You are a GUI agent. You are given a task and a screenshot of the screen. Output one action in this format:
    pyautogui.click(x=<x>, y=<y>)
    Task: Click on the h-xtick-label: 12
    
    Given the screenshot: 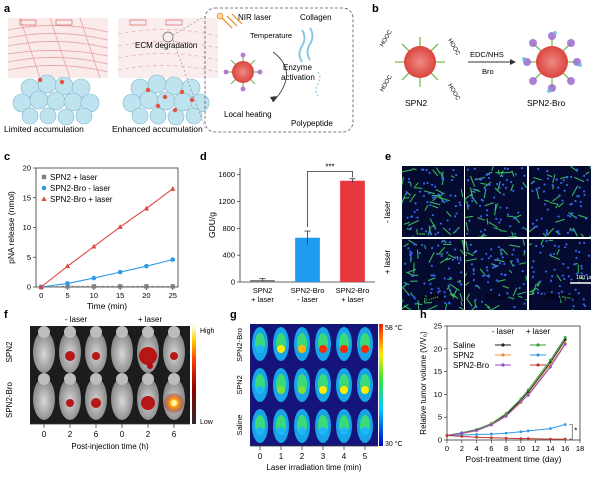 What is the action you would take?
    pyautogui.click(x=535, y=448)
    